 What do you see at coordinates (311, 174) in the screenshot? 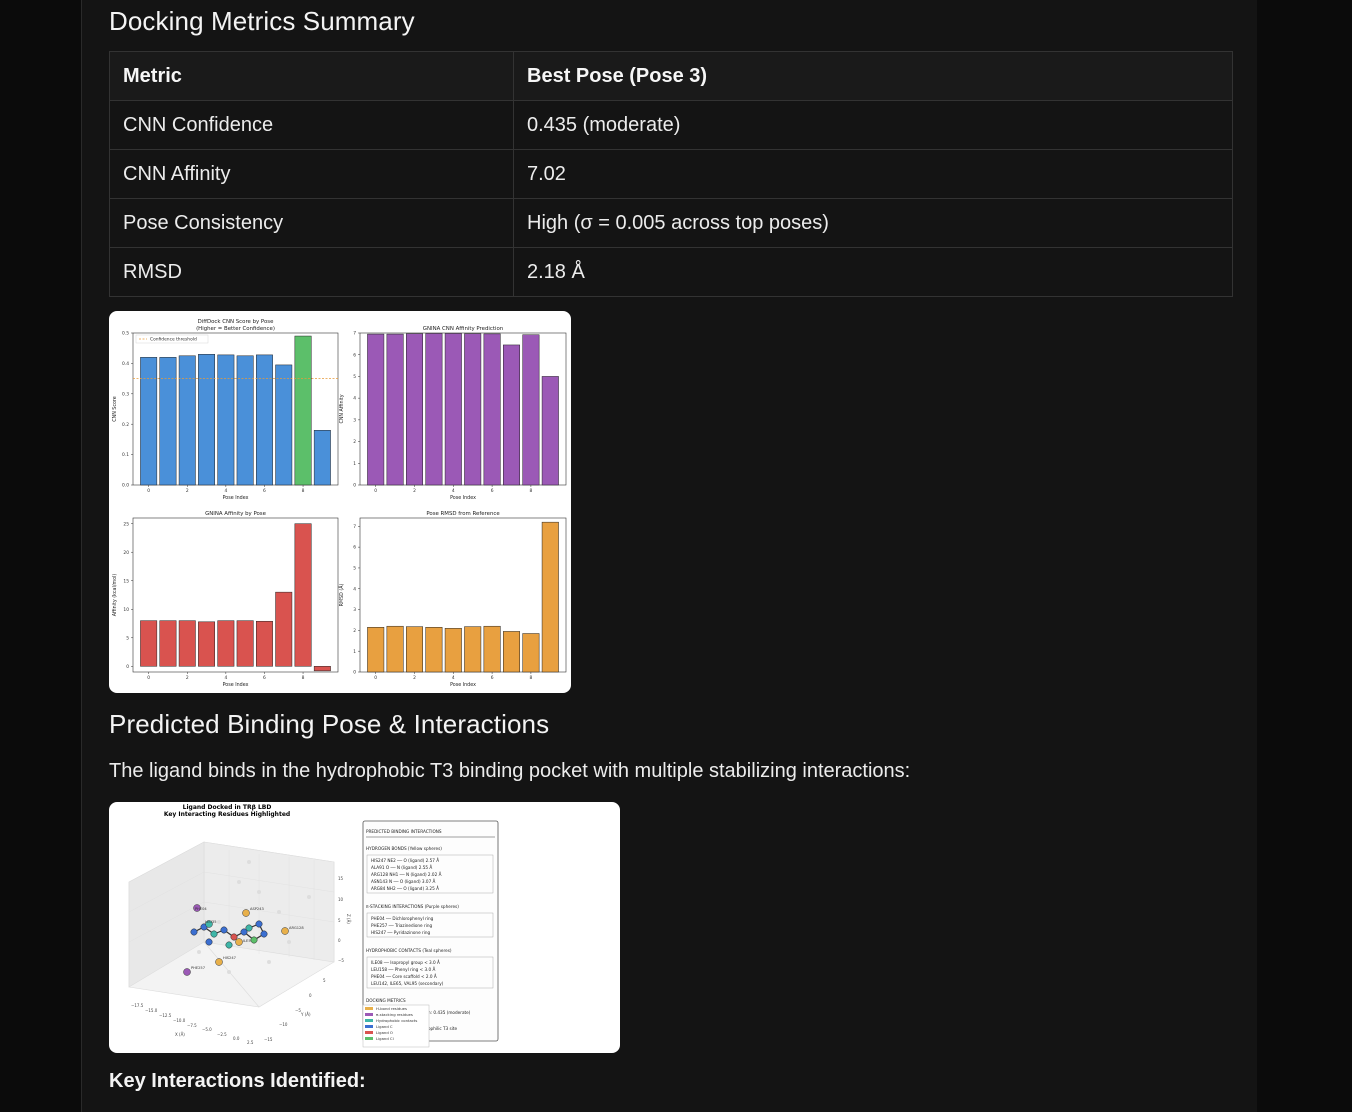
I see `metric-name-cell: CNN Affinity` at bounding box center [311, 174].